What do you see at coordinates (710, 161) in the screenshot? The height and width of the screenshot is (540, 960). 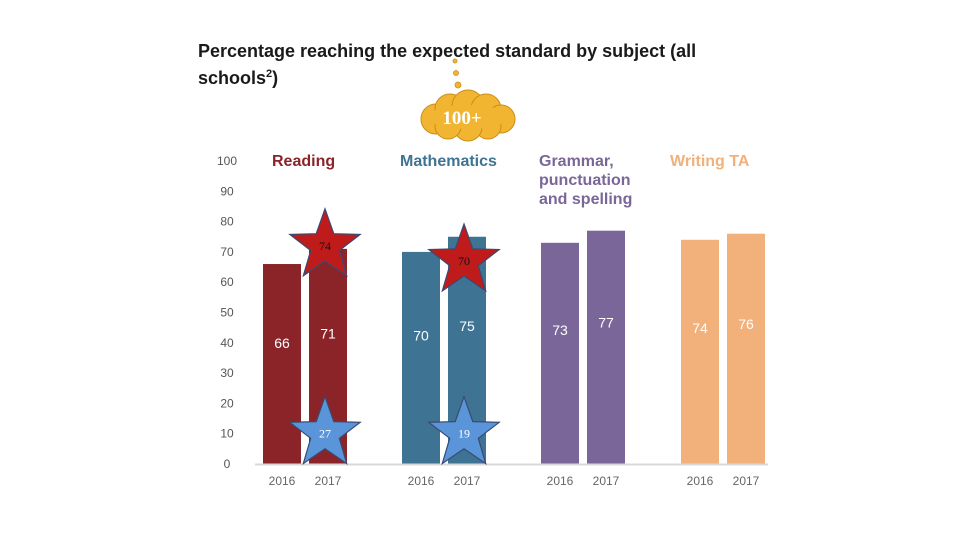 I see `subject-label: Writing TA` at bounding box center [710, 161].